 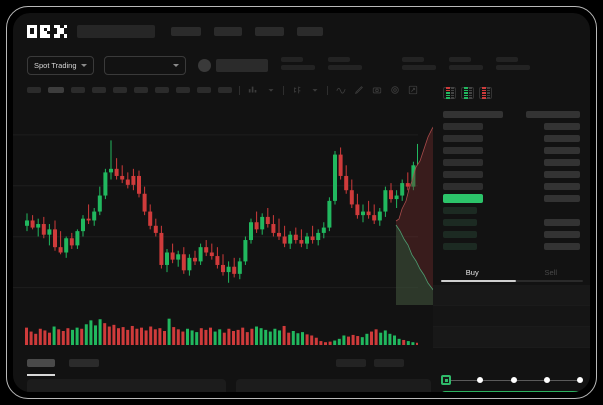 I want to click on orderbook-last-price-row-price, so click(x=463, y=198).